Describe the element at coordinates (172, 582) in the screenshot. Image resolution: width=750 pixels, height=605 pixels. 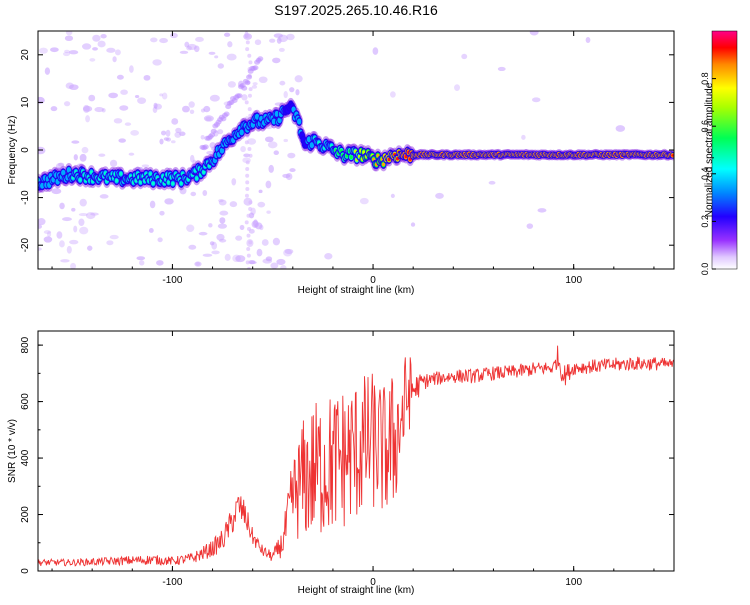
I see `snr-x-tick-label: -100` at that location.